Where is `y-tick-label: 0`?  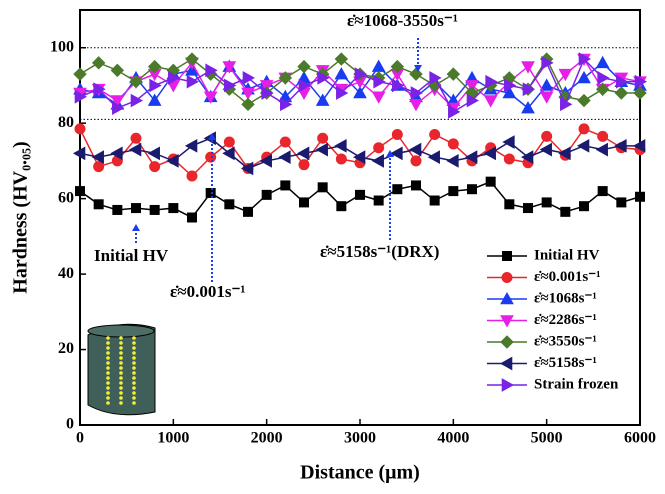 y-tick-label: 0 is located at coordinates (70, 424).